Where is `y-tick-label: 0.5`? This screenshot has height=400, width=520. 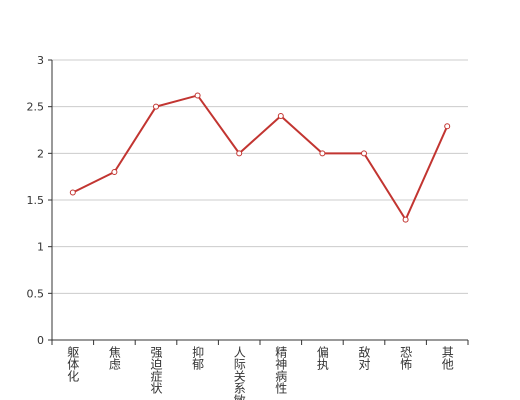 y-tick-label: 0.5 is located at coordinates (36, 293).